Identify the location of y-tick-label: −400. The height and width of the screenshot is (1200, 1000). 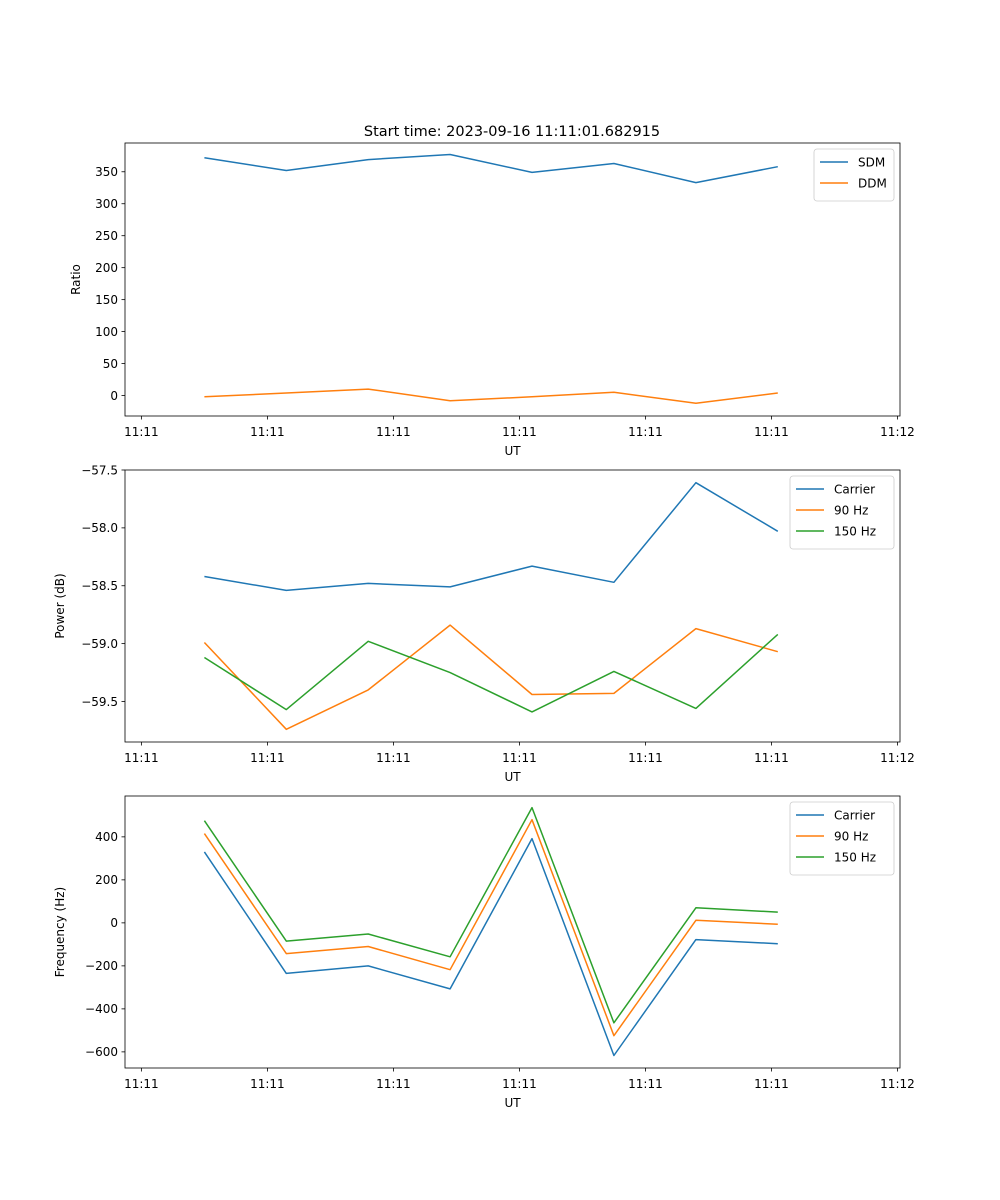
(101, 1009).